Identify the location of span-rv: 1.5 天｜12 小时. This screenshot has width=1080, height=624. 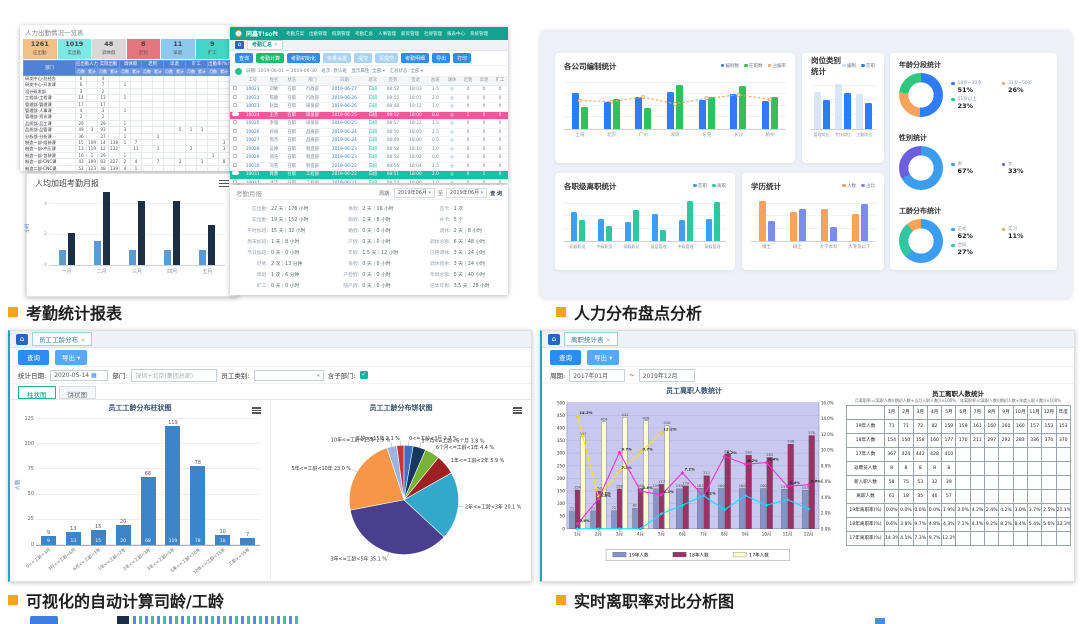
(380, 253).